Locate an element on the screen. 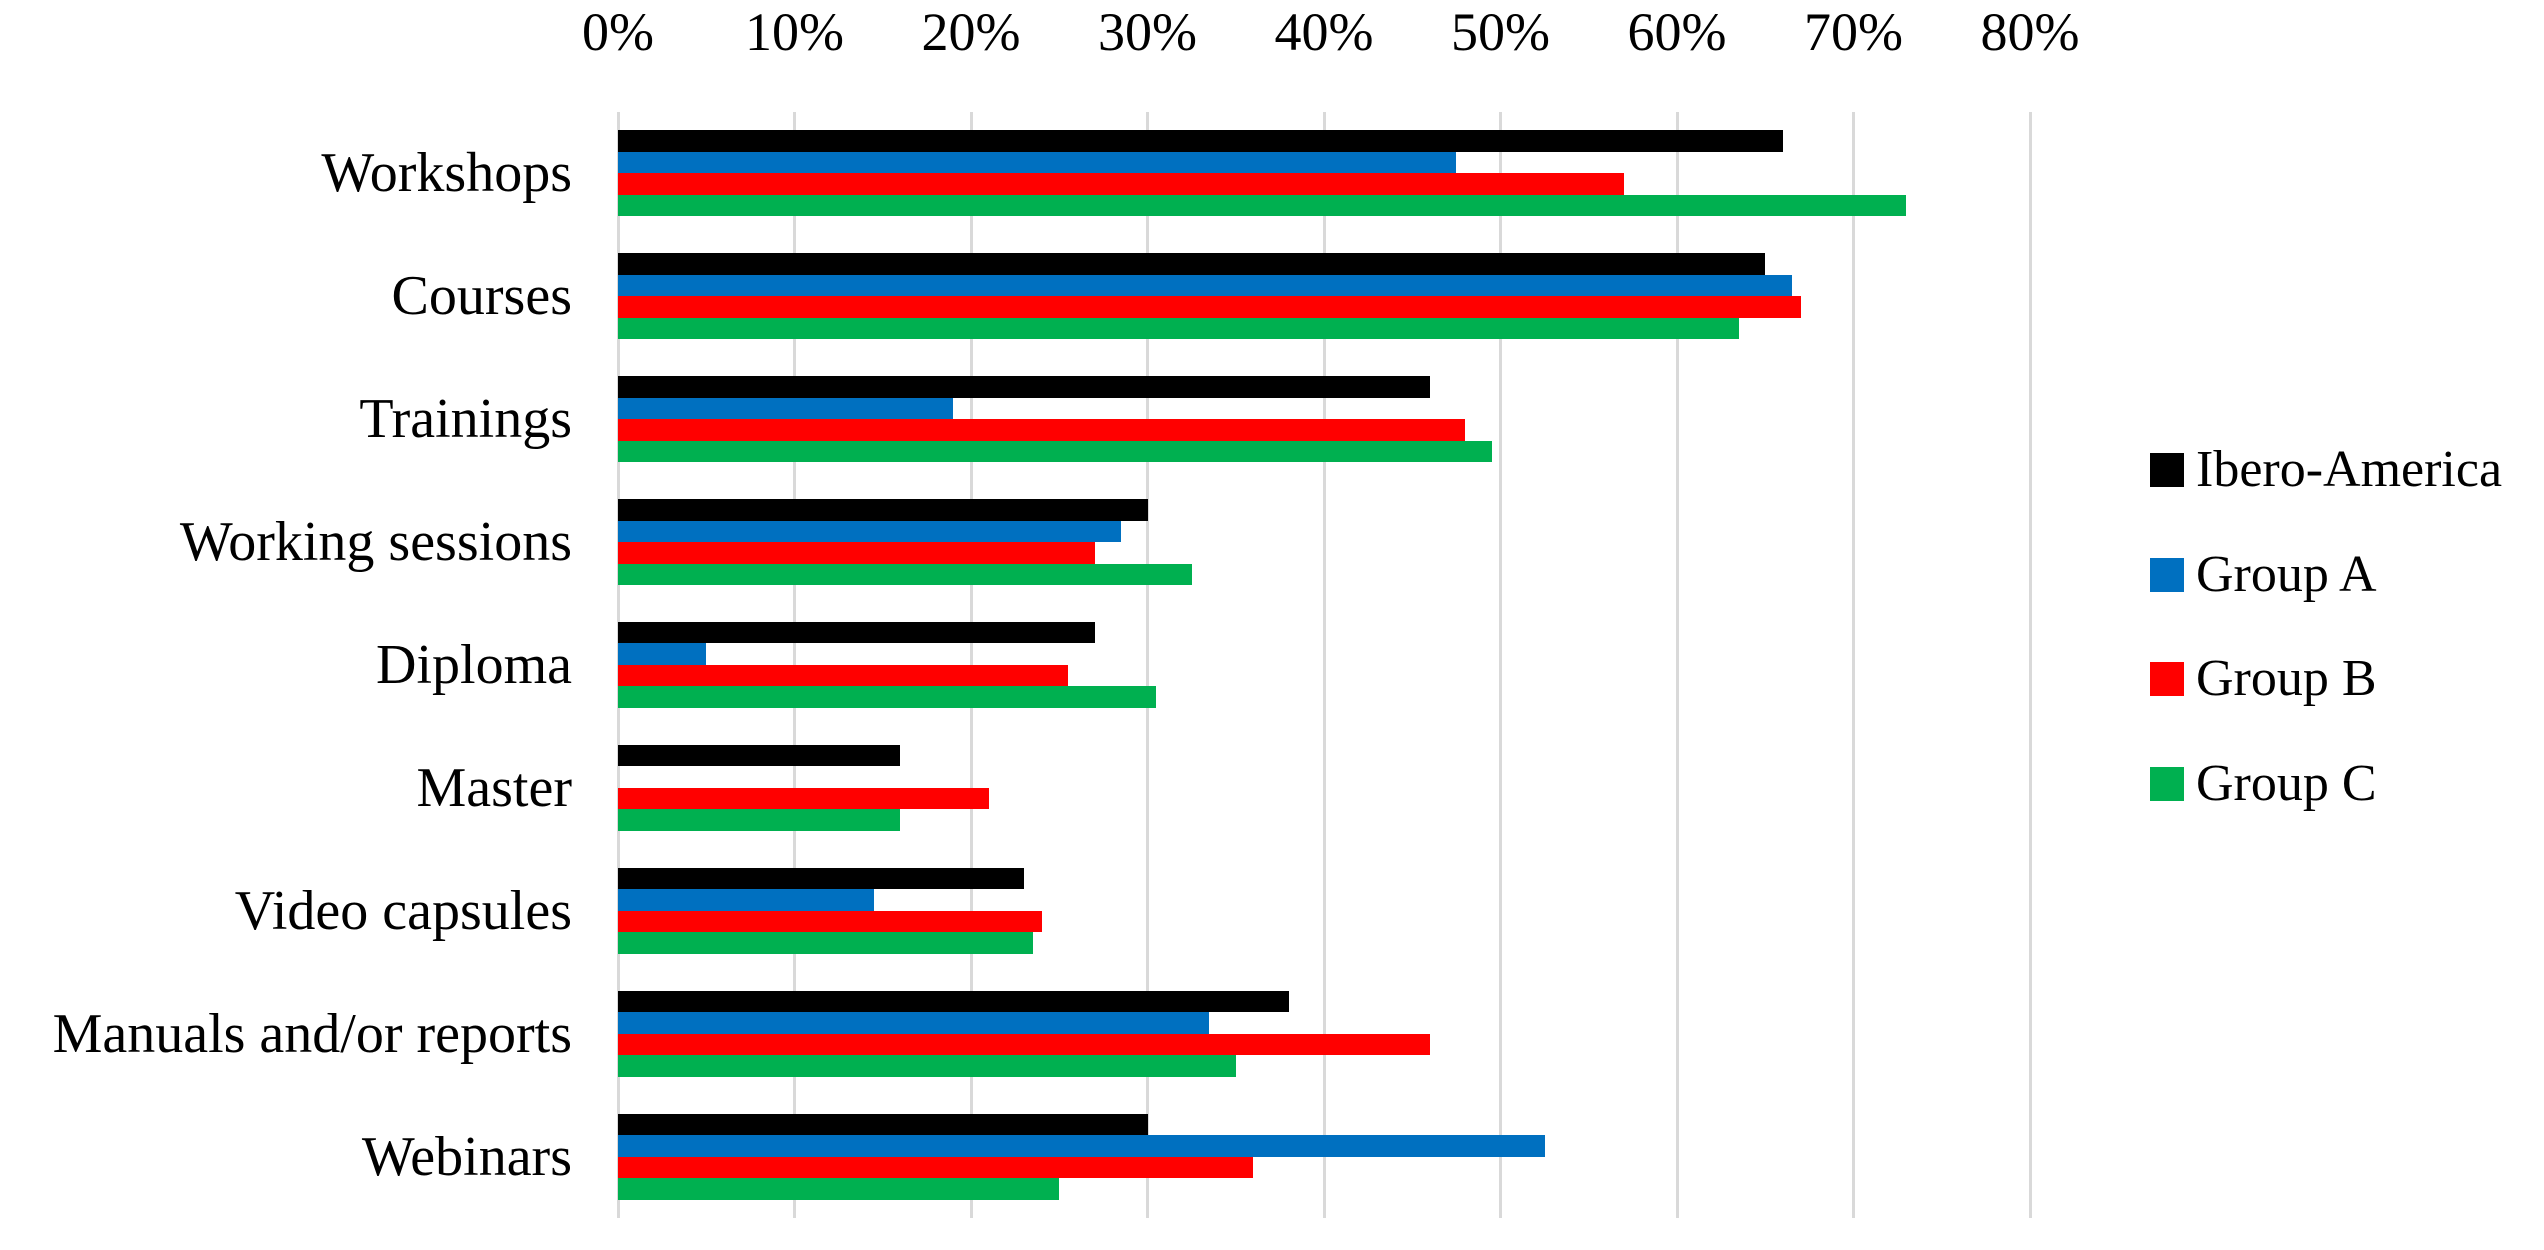 This screenshot has width=2544, height=1250. legend-label-group-c: Group C is located at coordinates (2286, 783).